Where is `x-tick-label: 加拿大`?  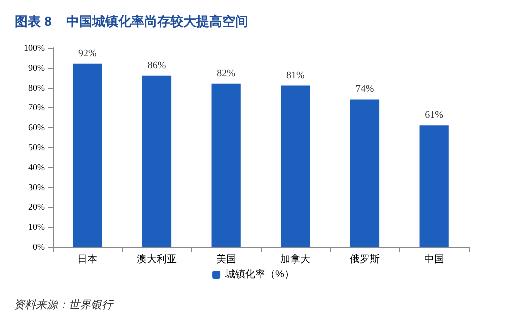 x-tick-label: 加拿大 is located at coordinates (295, 260).